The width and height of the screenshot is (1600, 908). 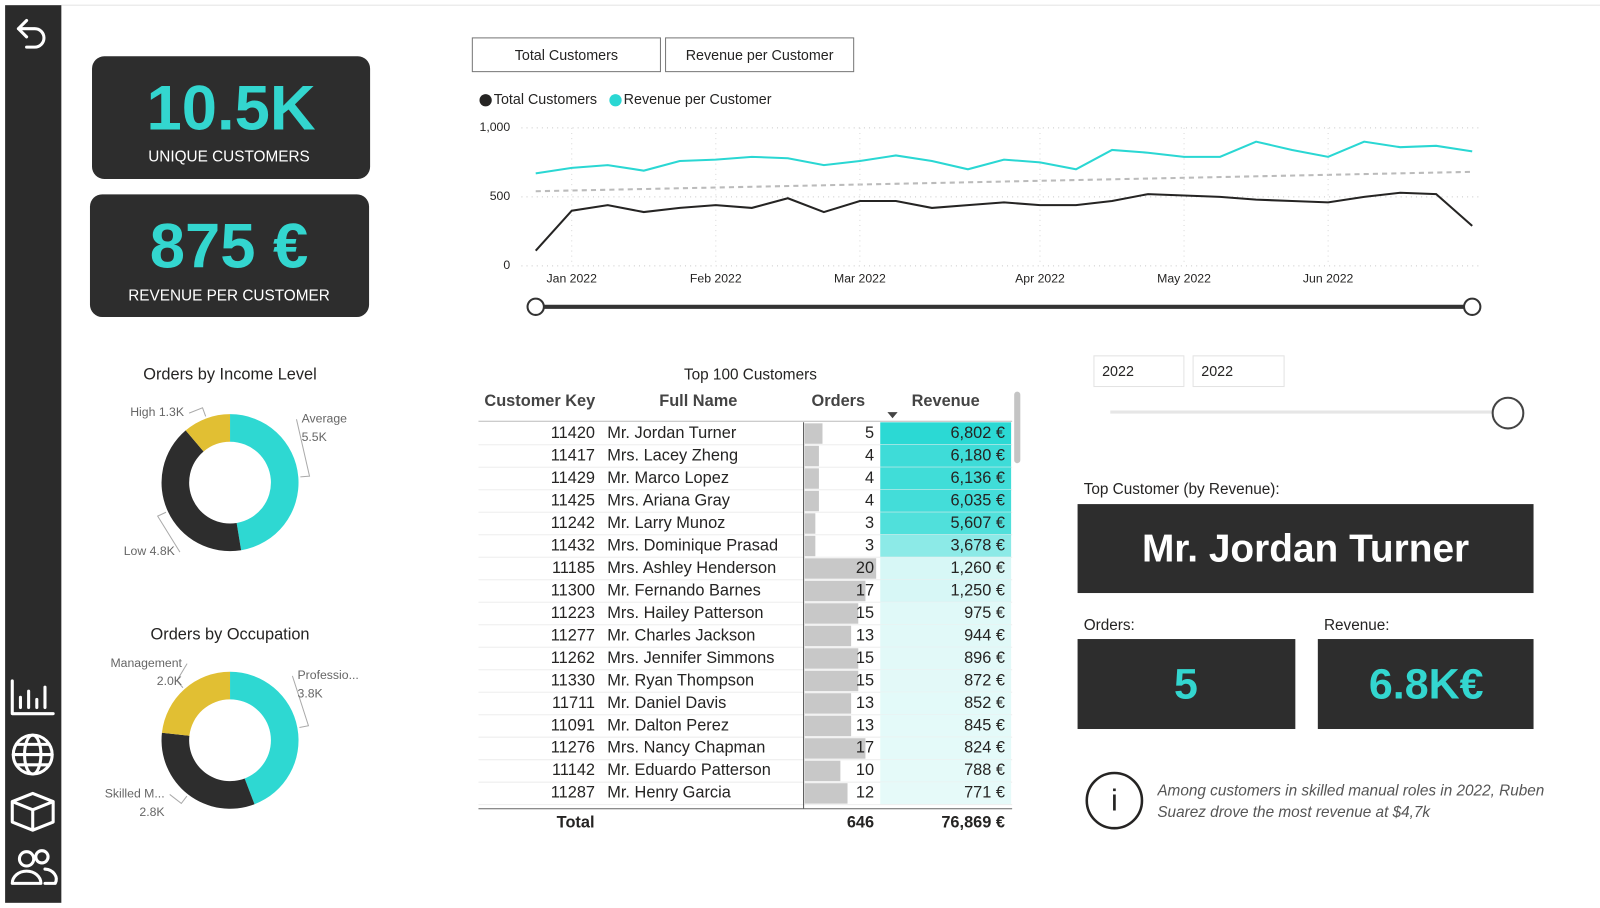 I want to click on x-tick-label: Jun 2022, so click(x=1328, y=278).